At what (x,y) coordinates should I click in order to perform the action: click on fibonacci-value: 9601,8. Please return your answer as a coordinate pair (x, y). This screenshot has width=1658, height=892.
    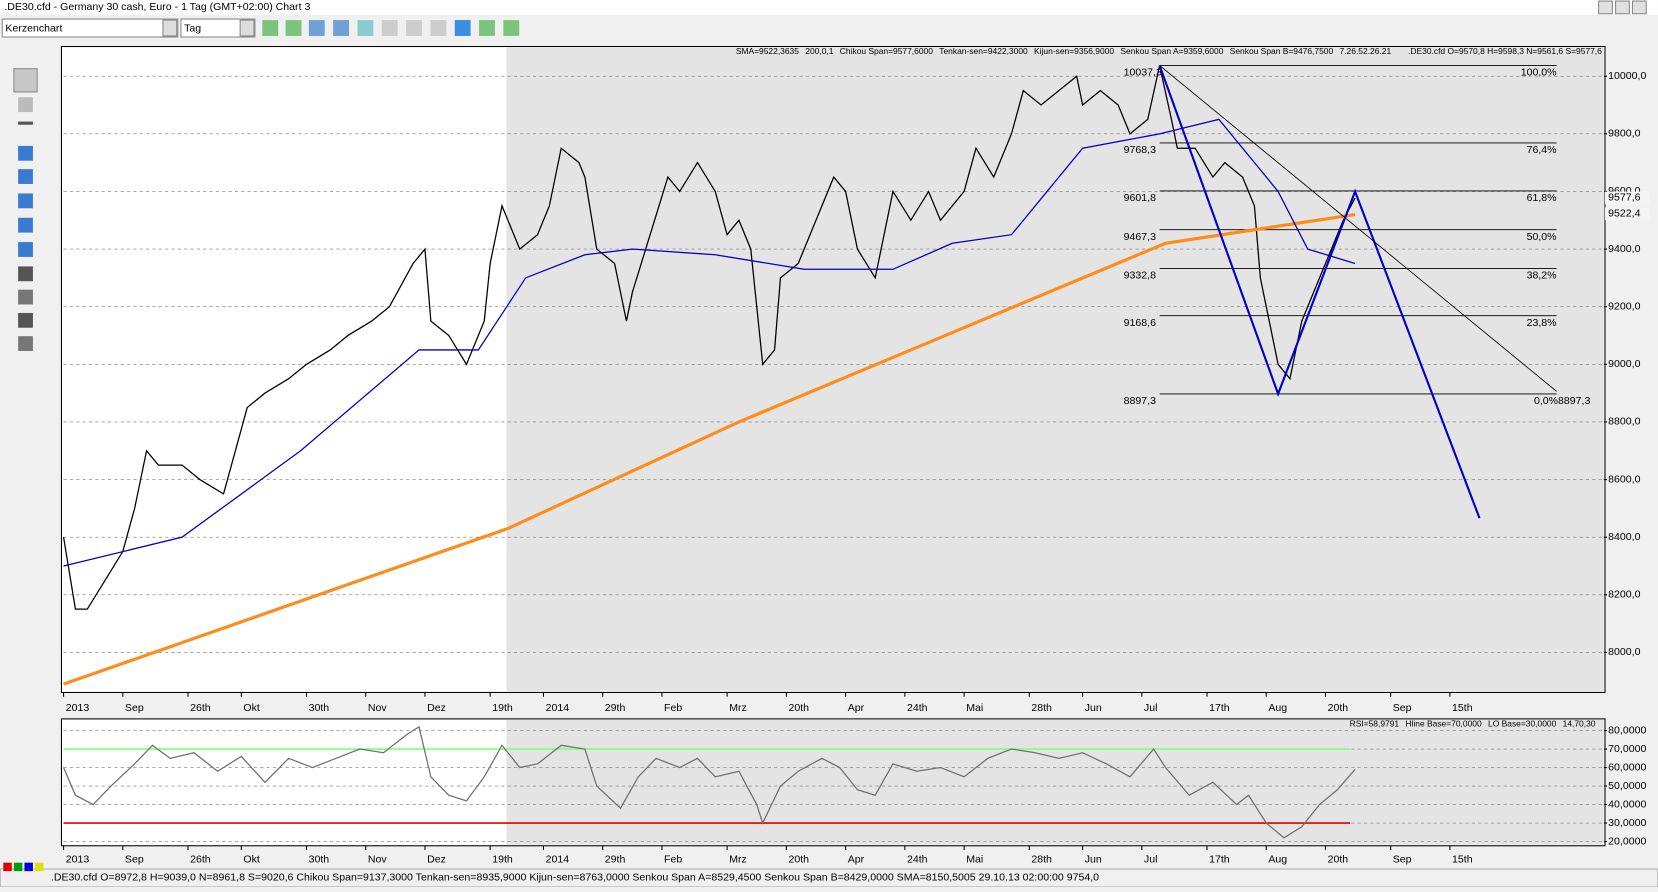
    Looking at the image, I should click on (1140, 198).